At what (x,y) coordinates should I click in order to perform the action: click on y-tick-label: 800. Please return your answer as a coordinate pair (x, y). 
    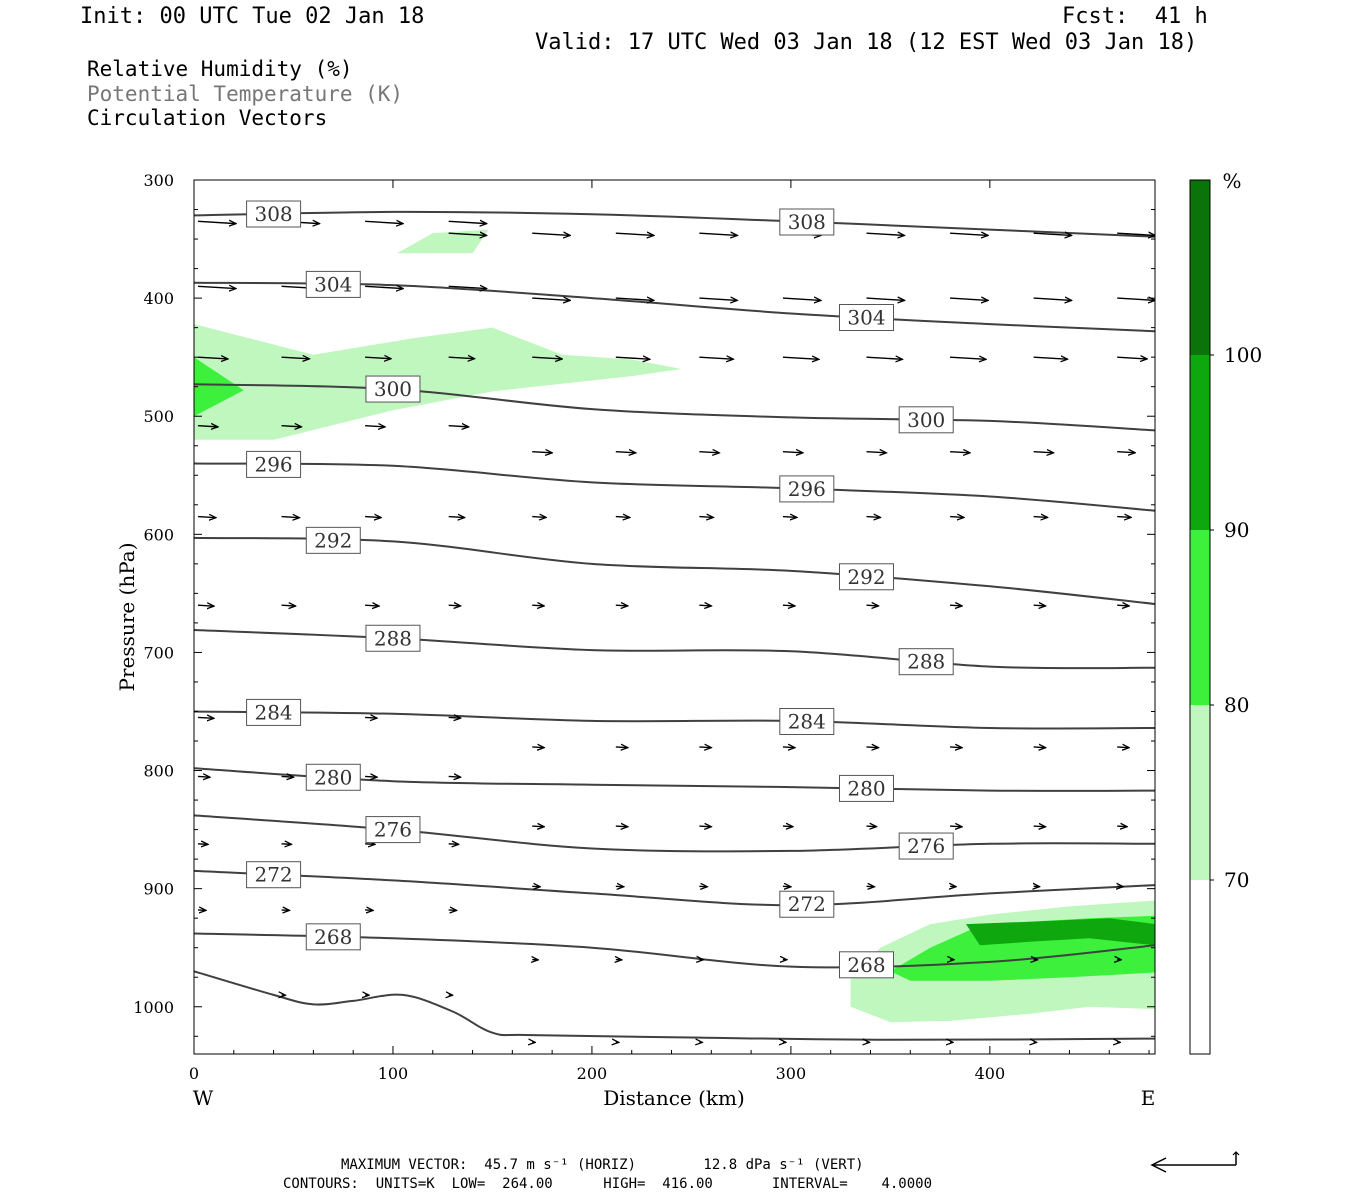
    Looking at the image, I should click on (158, 771).